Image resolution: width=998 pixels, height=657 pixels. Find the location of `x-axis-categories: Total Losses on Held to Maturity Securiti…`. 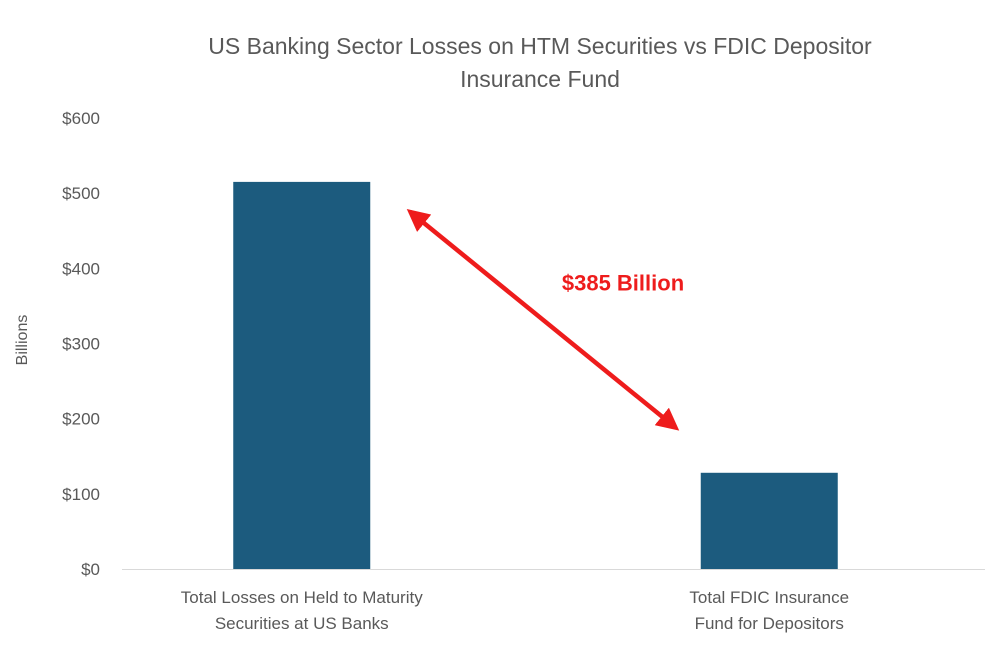

x-axis-categories: Total Losses on Held to Maturity Securiti… is located at coordinates (515, 610).